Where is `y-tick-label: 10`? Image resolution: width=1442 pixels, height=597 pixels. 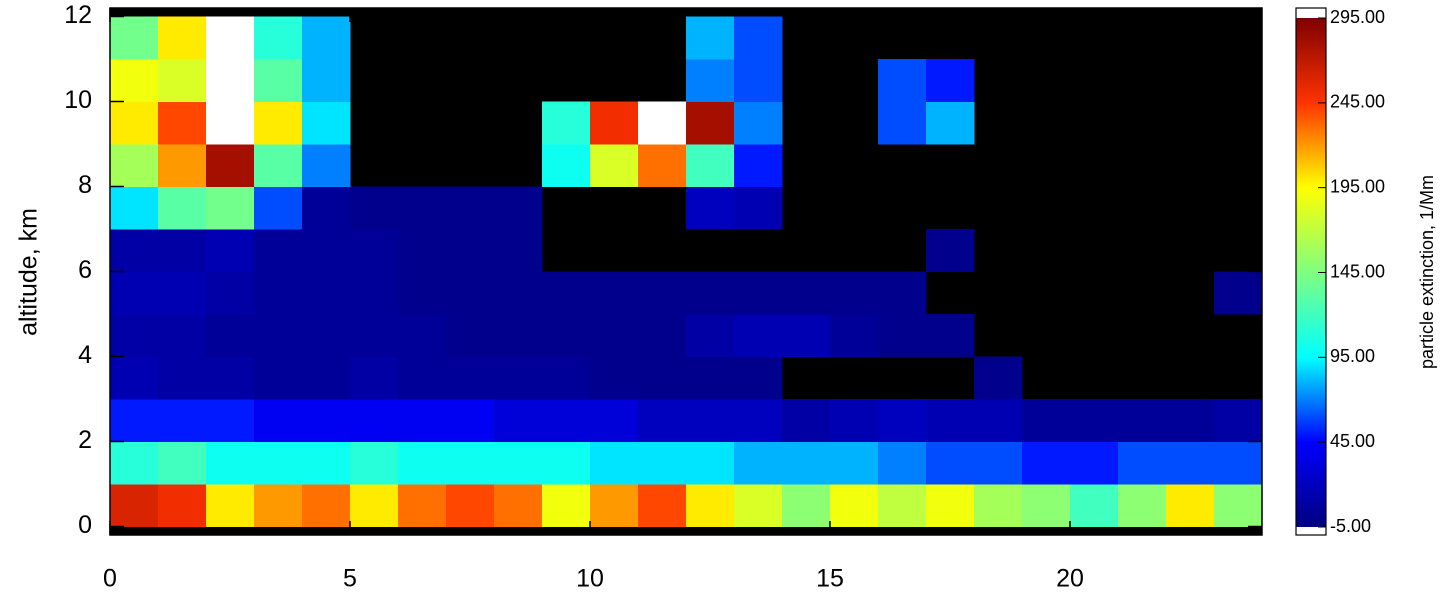 y-tick-label: 10 is located at coordinates (78, 100).